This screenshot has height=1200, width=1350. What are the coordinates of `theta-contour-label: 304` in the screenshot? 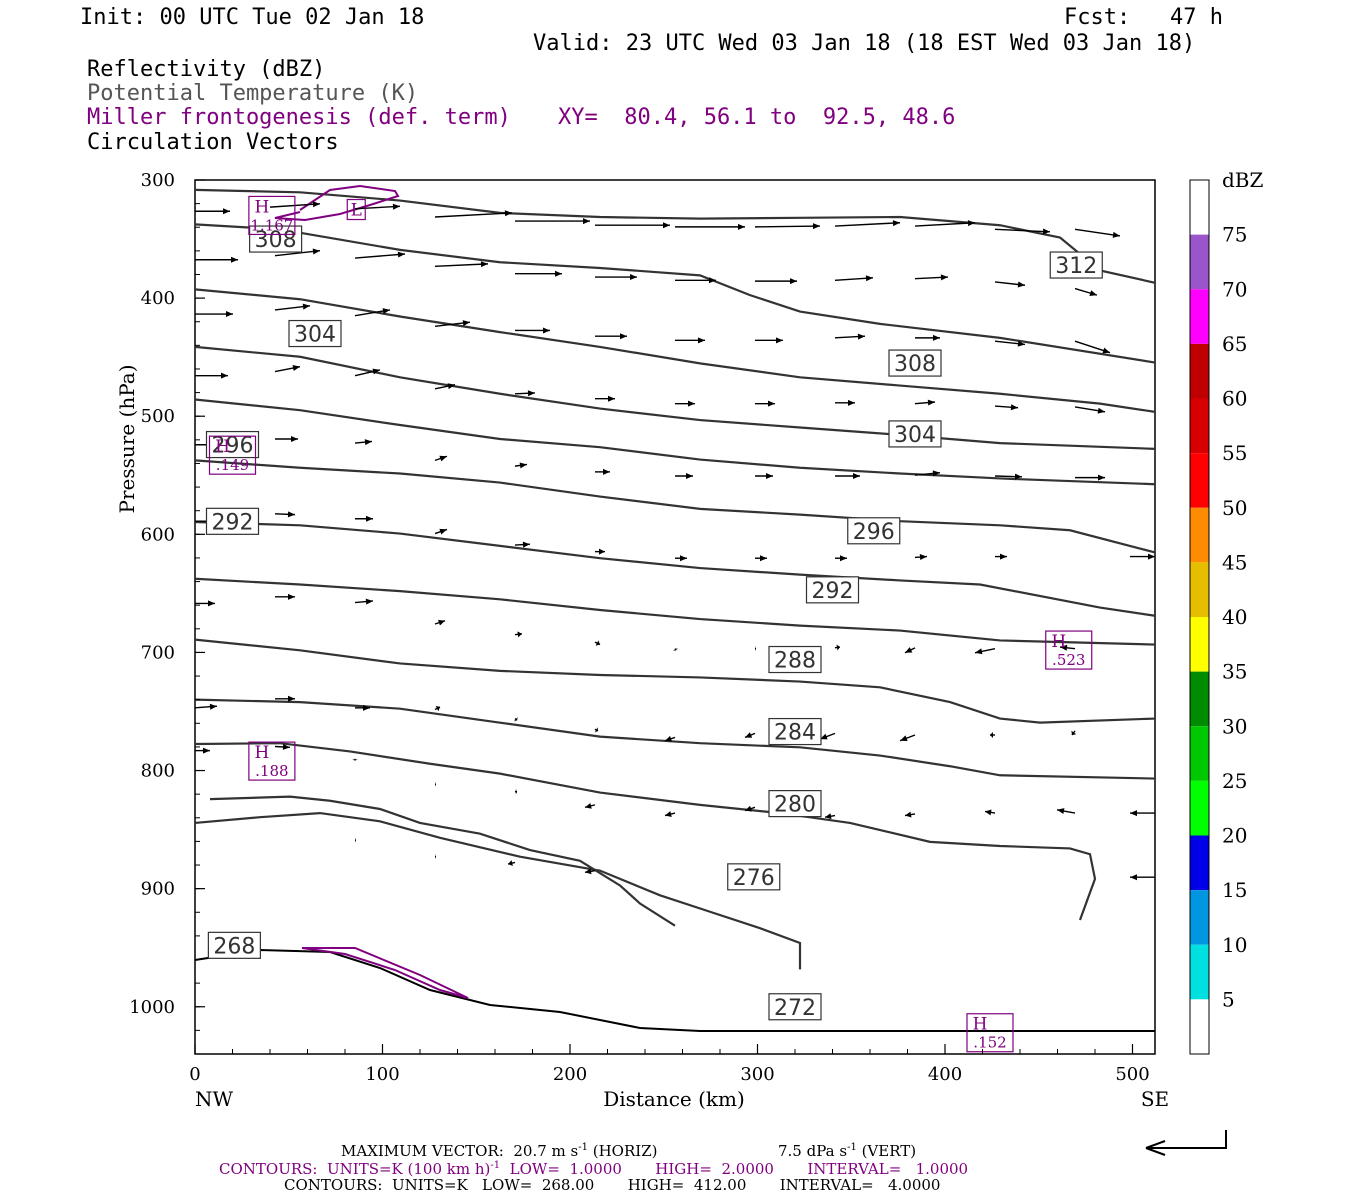 It's located at (315, 333).